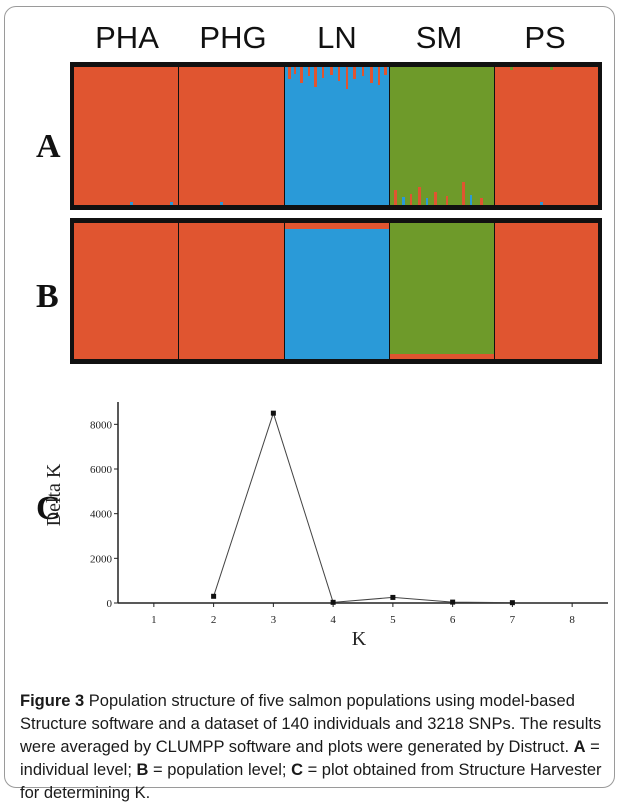 Image resolution: width=621 pixels, height=805 pixels. What do you see at coordinates (101, 515) in the screenshot?
I see `y-tick-label: 4000` at bounding box center [101, 515].